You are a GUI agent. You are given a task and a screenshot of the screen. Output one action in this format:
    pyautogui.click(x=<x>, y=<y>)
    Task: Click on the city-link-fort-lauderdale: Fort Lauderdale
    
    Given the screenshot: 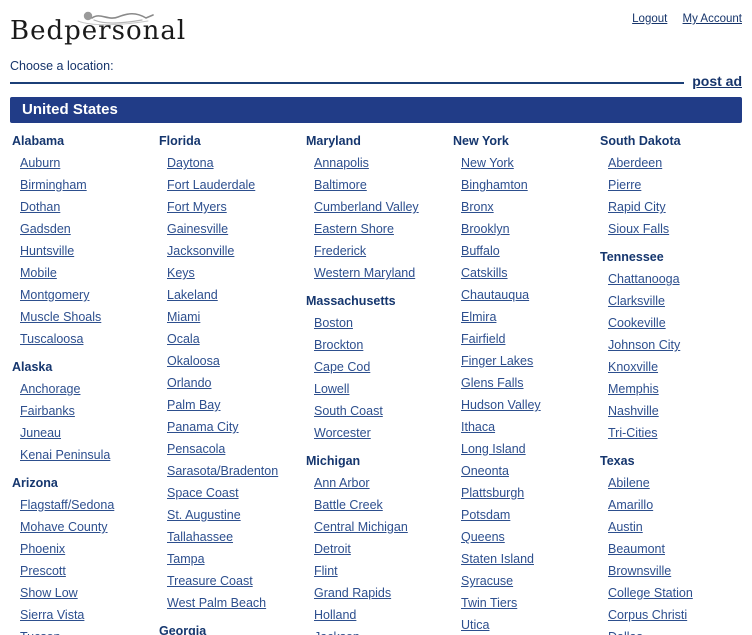 What is the action you would take?
    pyautogui.click(x=211, y=185)
    